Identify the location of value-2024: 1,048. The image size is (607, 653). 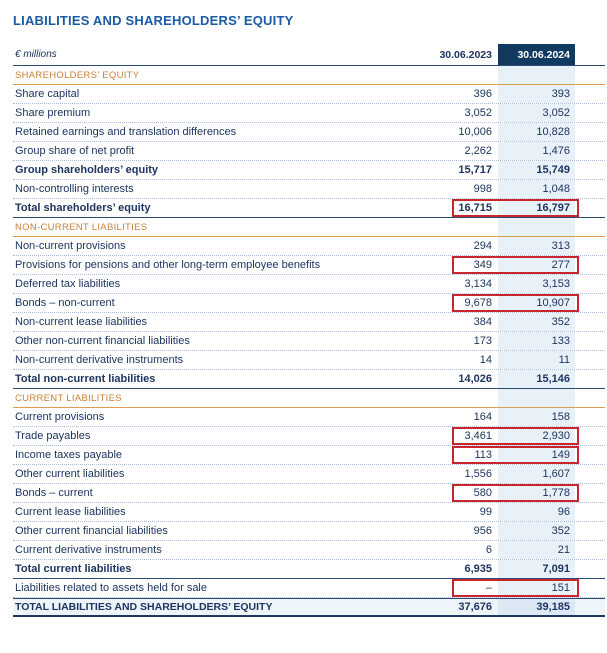
(536, 189).